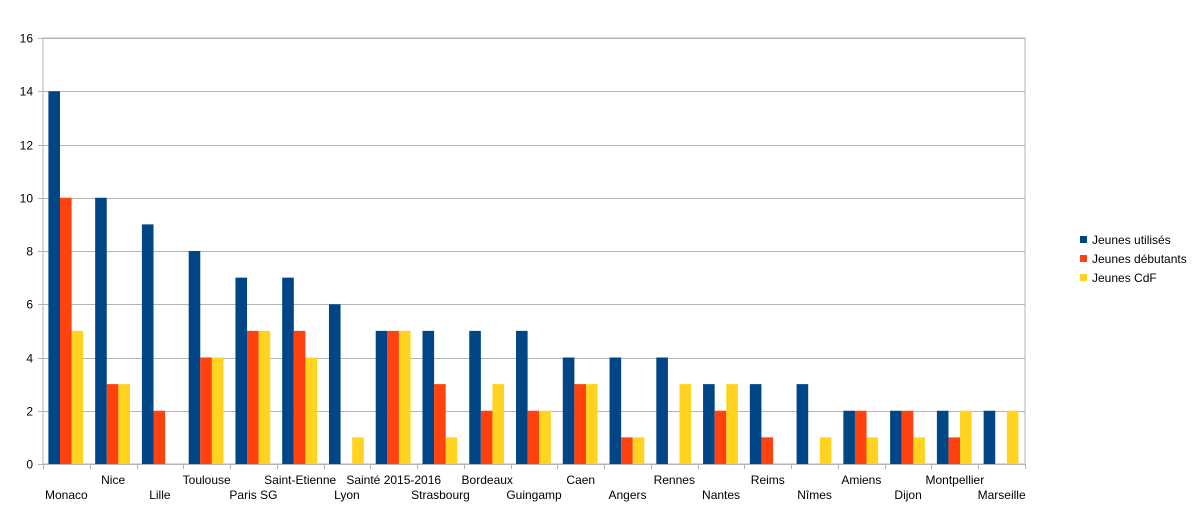  I want to click on y-tick-label: 6, so click(29, 305).